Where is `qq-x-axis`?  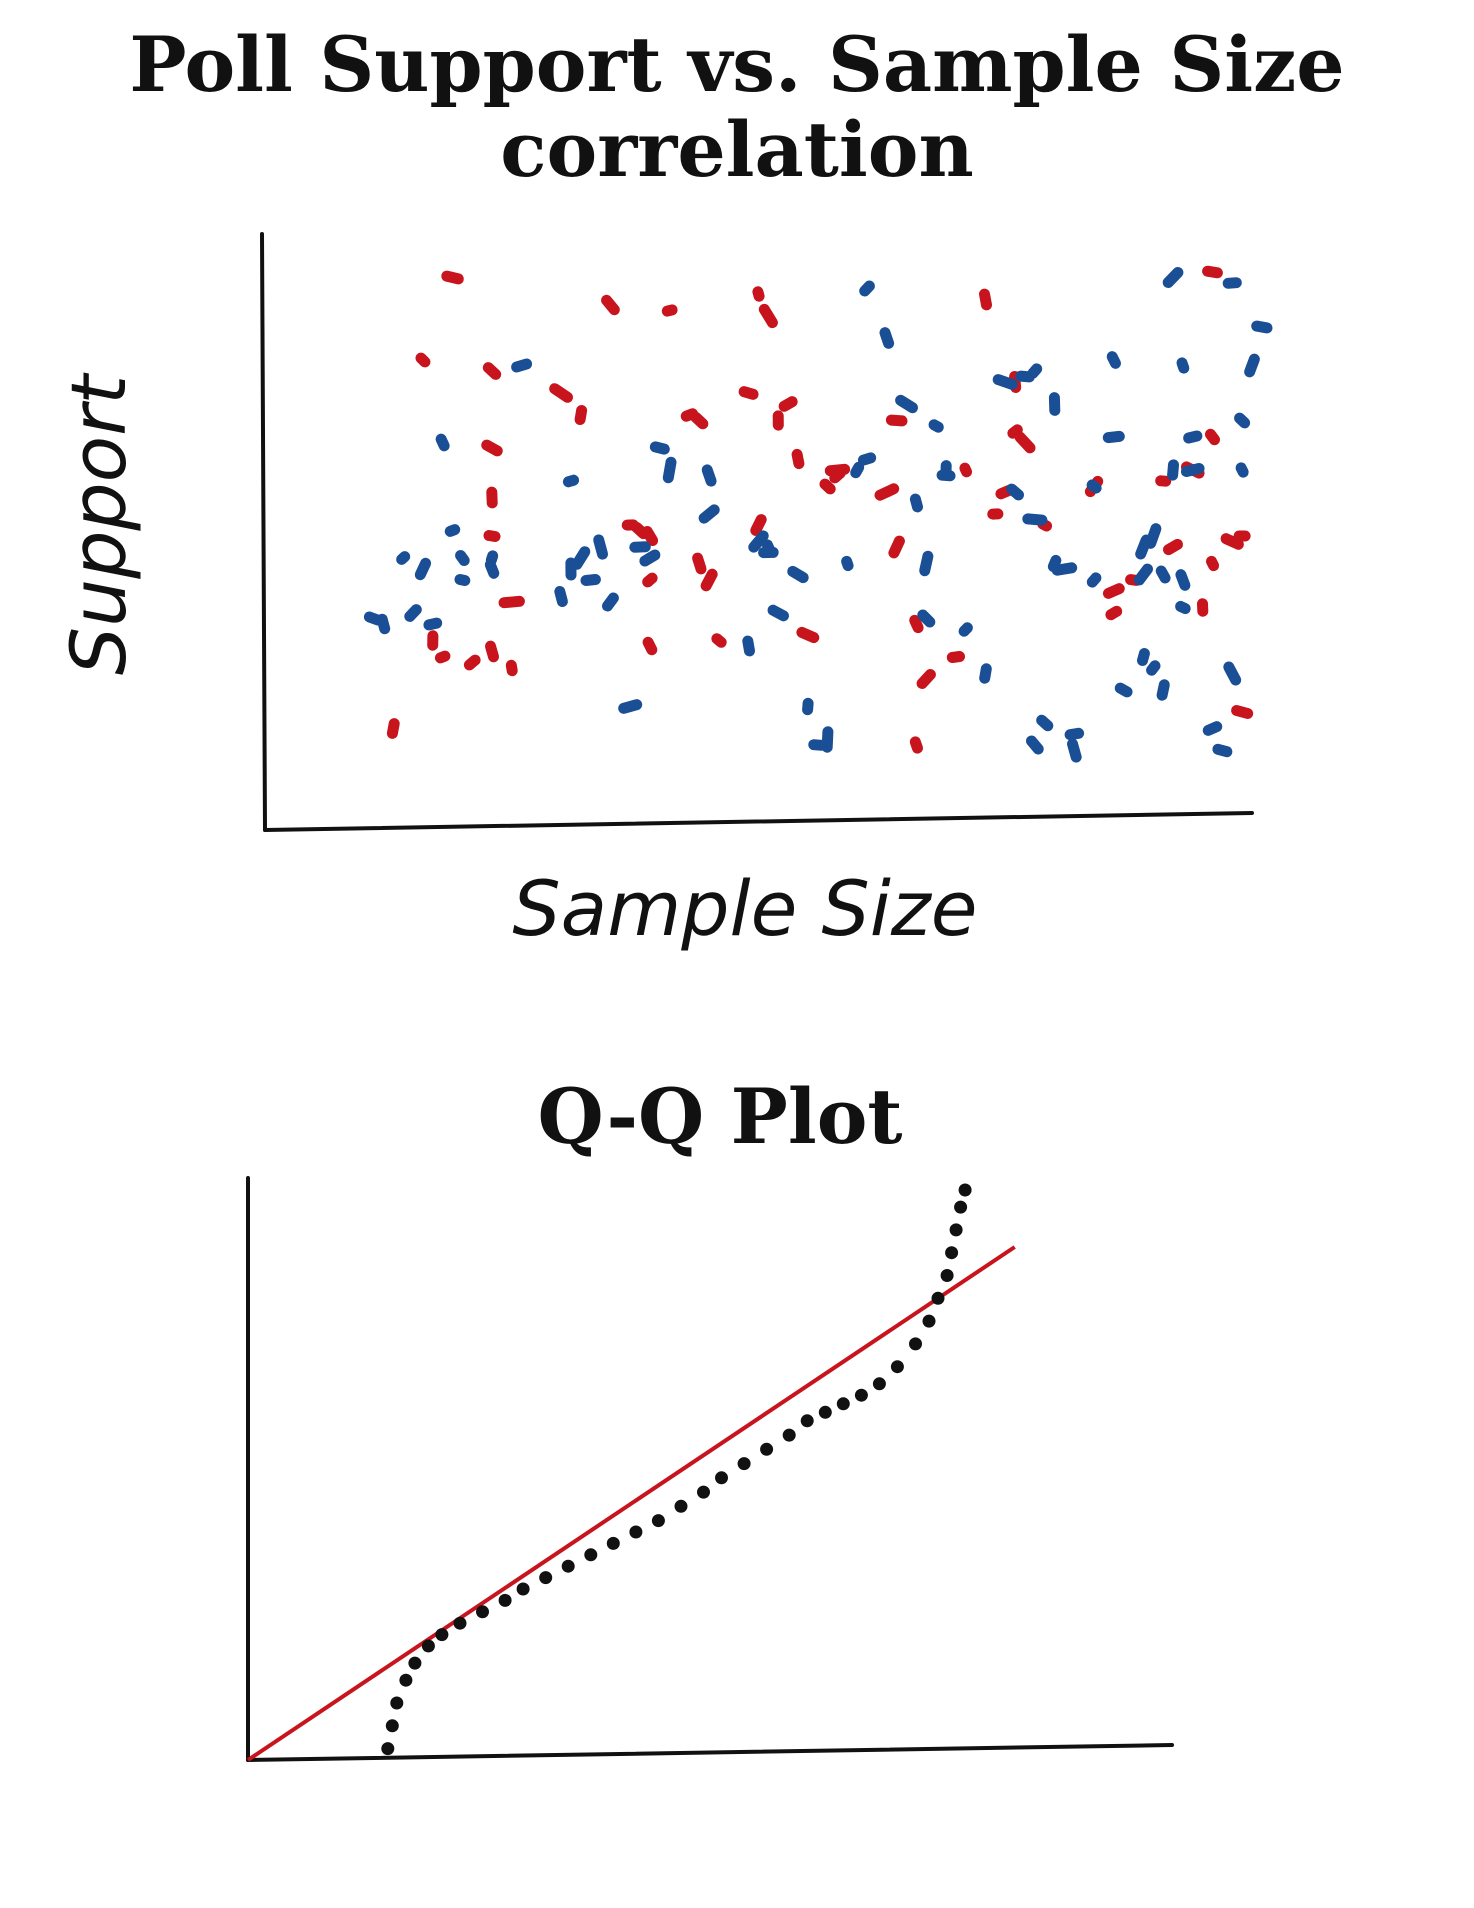 qq-x-axis is located at coordinates (710, 1752).